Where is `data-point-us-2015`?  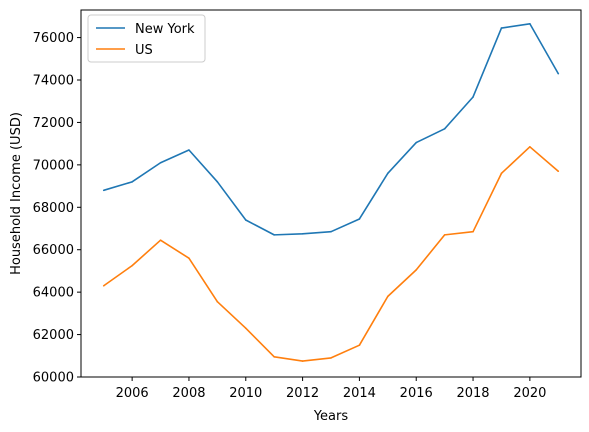
data-point-us-2015 is located at coordinates (388, 296).